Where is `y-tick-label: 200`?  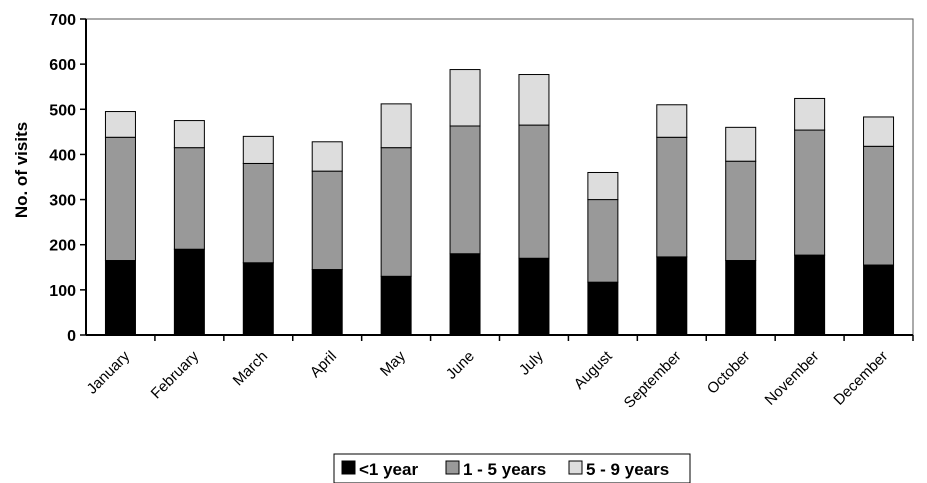 y-tick-label: 200 is located at coordinates (62, 246).